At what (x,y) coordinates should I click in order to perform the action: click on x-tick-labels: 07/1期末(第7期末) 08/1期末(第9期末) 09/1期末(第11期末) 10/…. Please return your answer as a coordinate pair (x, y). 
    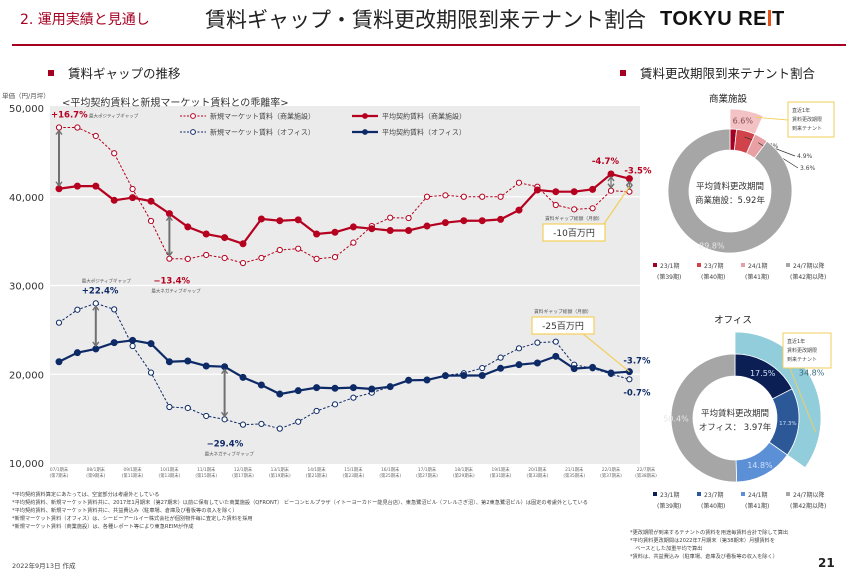
    Looking at the image, I should click on (354, 472).